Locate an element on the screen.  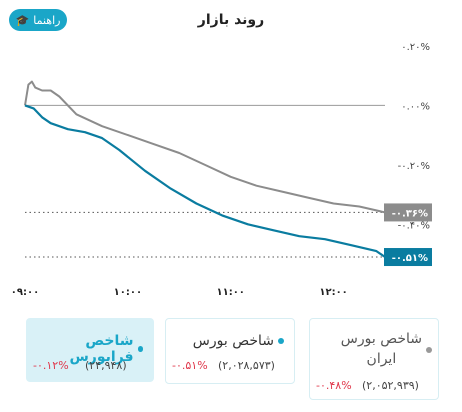
page-title: روند بازار is located at coordinates (231, 20).